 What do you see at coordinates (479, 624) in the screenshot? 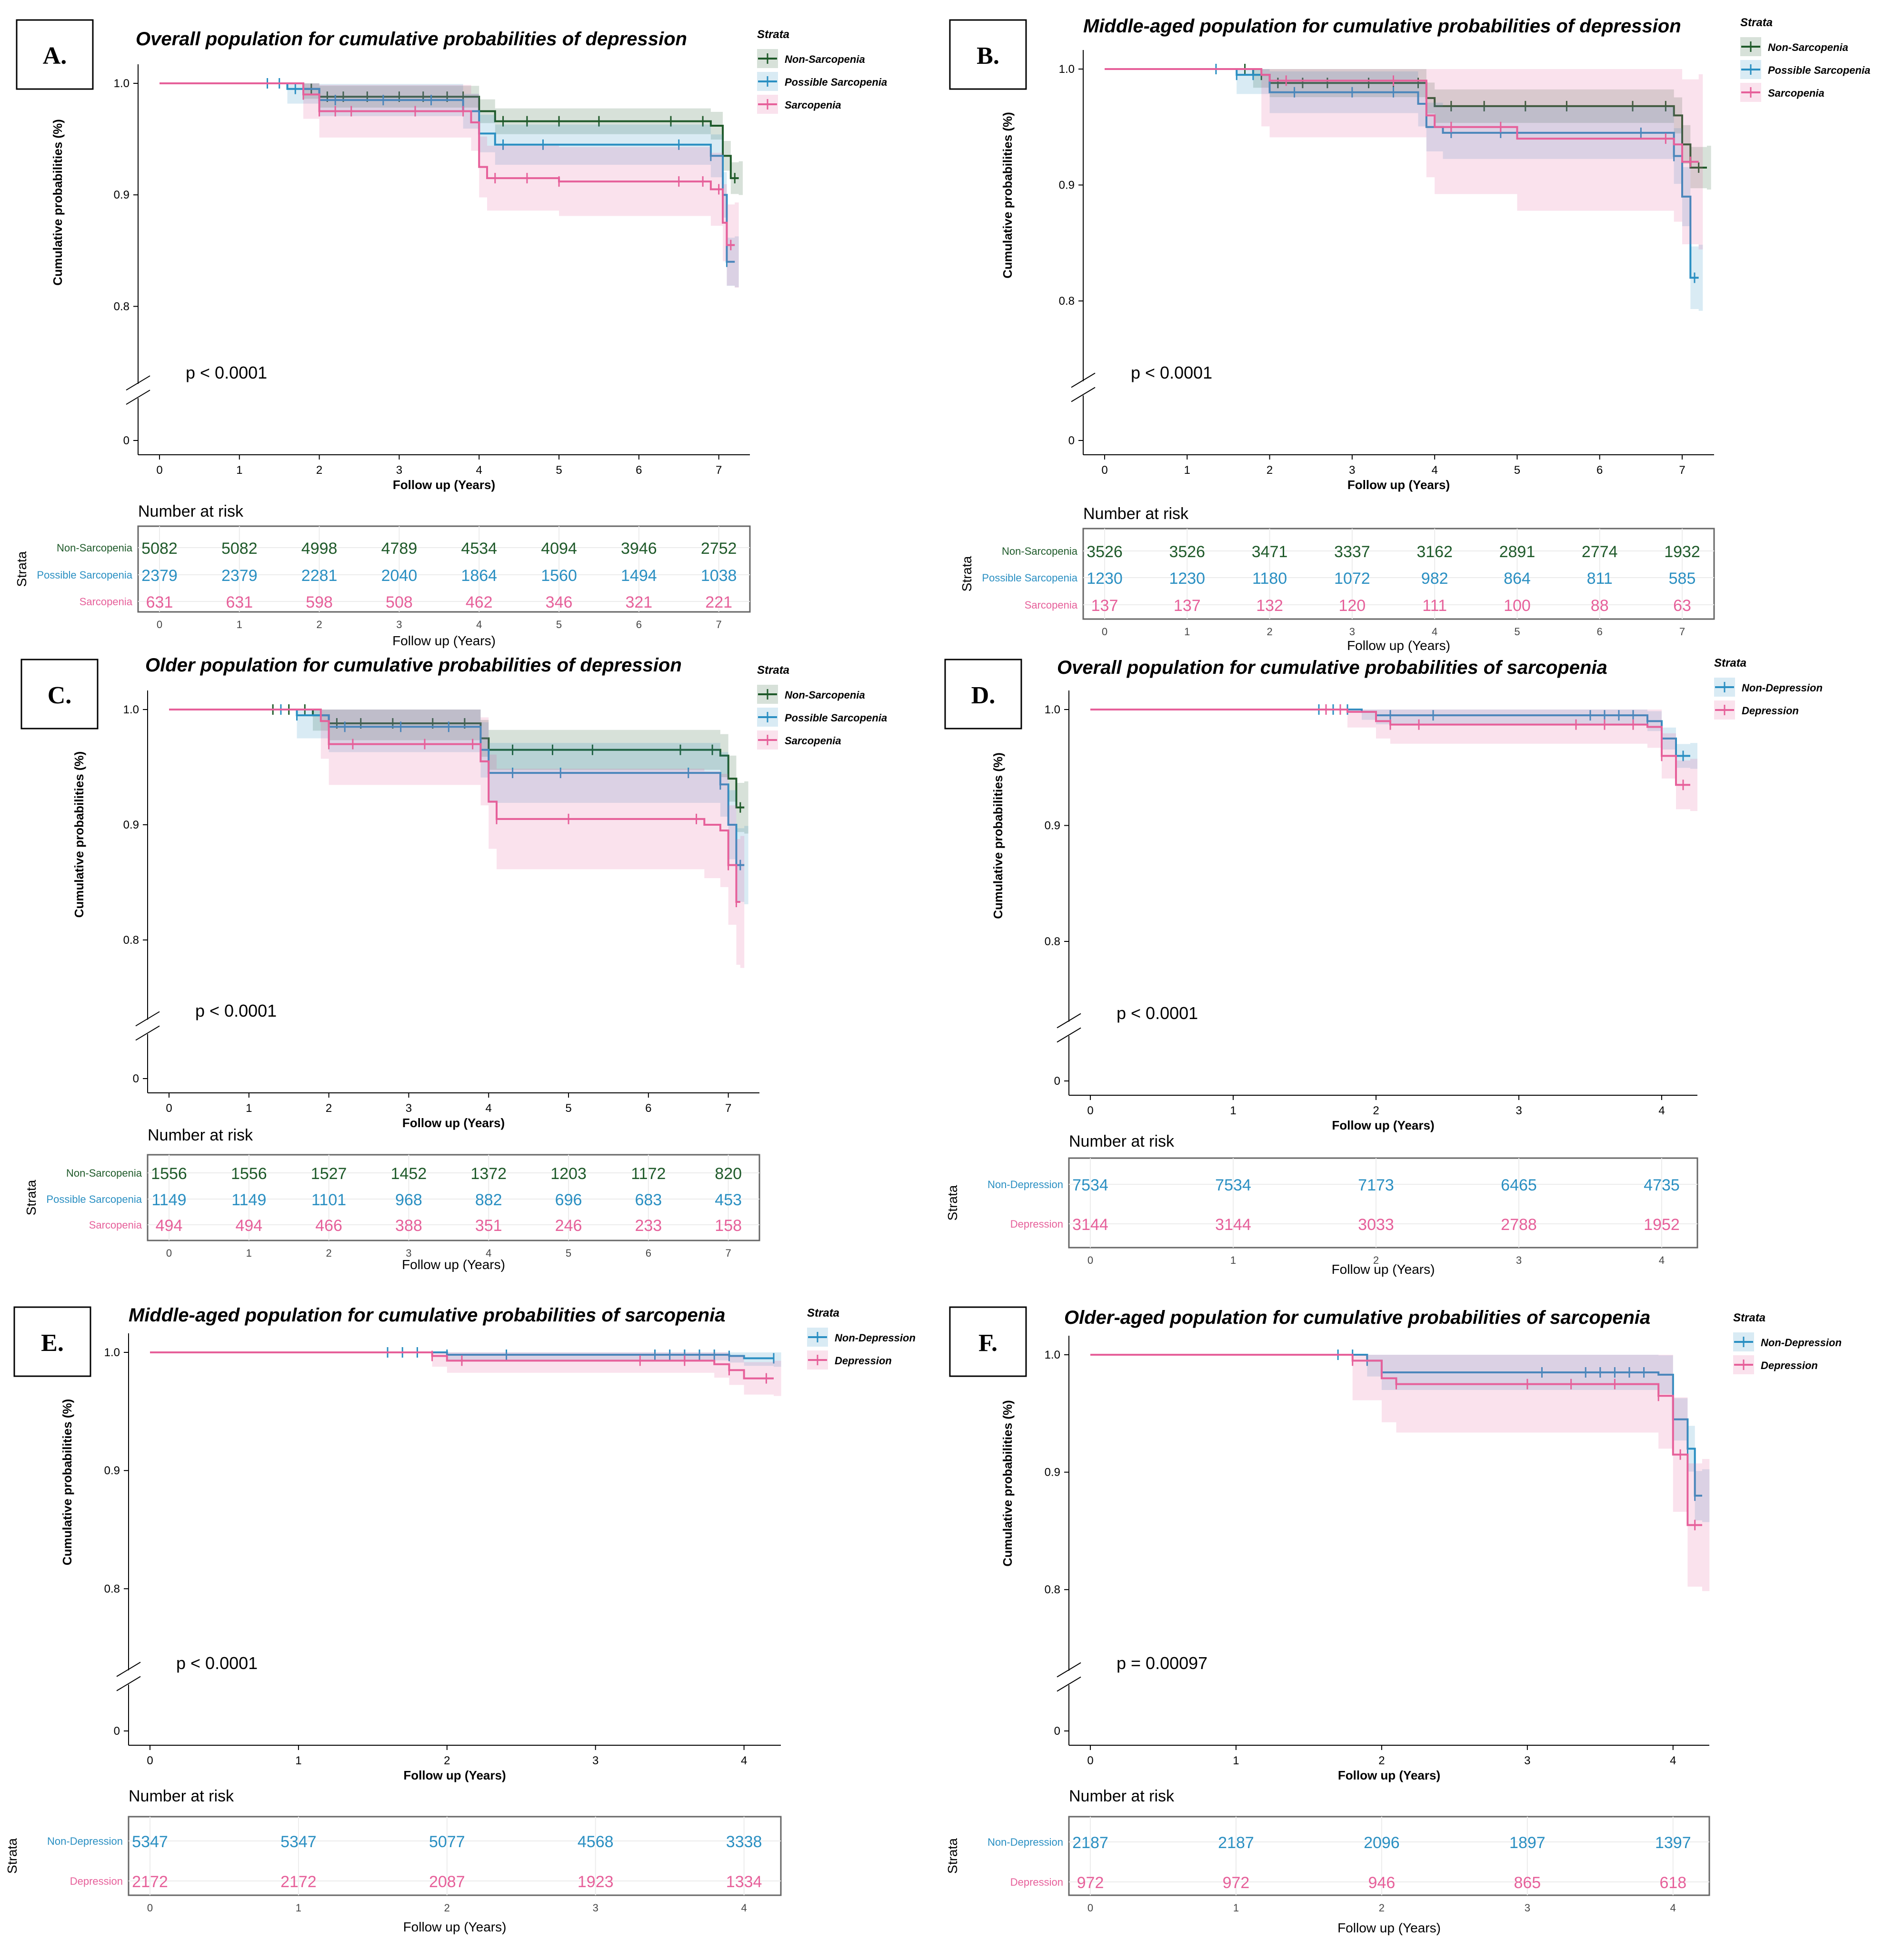
I see `risk-x-tick-label: 4` at bounding box center [479, 624].